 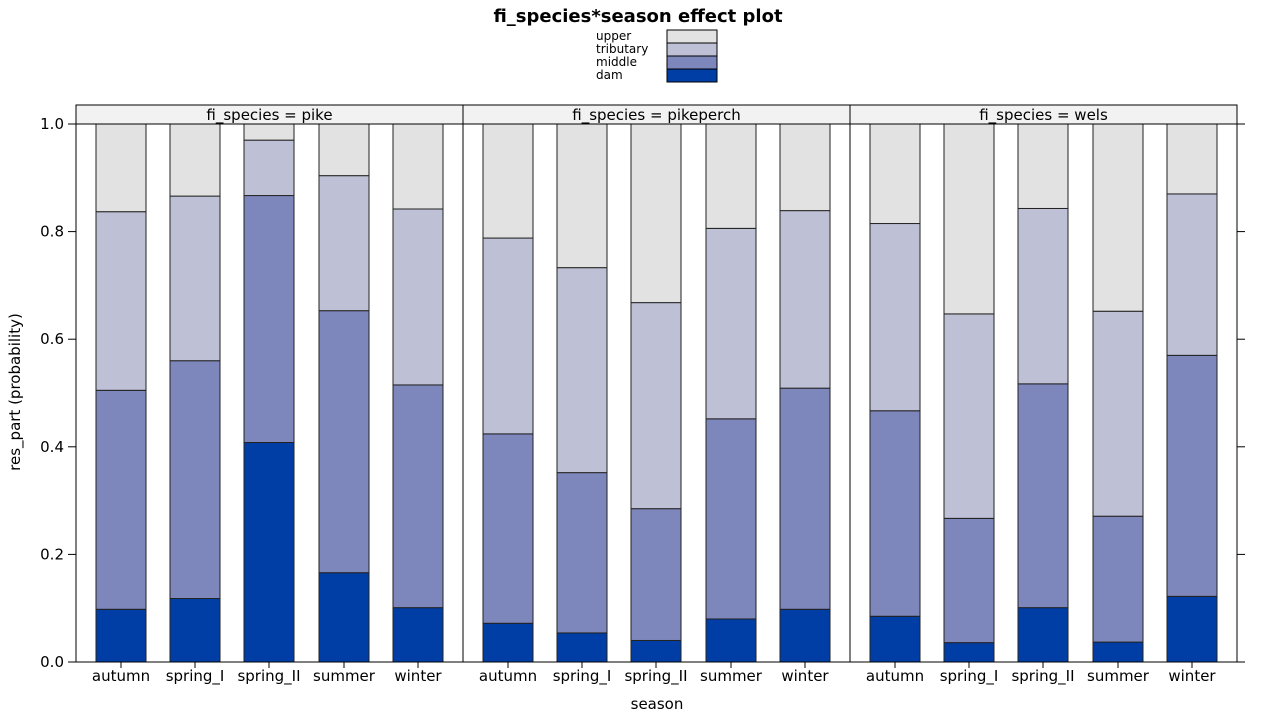 I want to click on panel-strip-label: fi_species = pikeperch, so click(x=656, y=115).